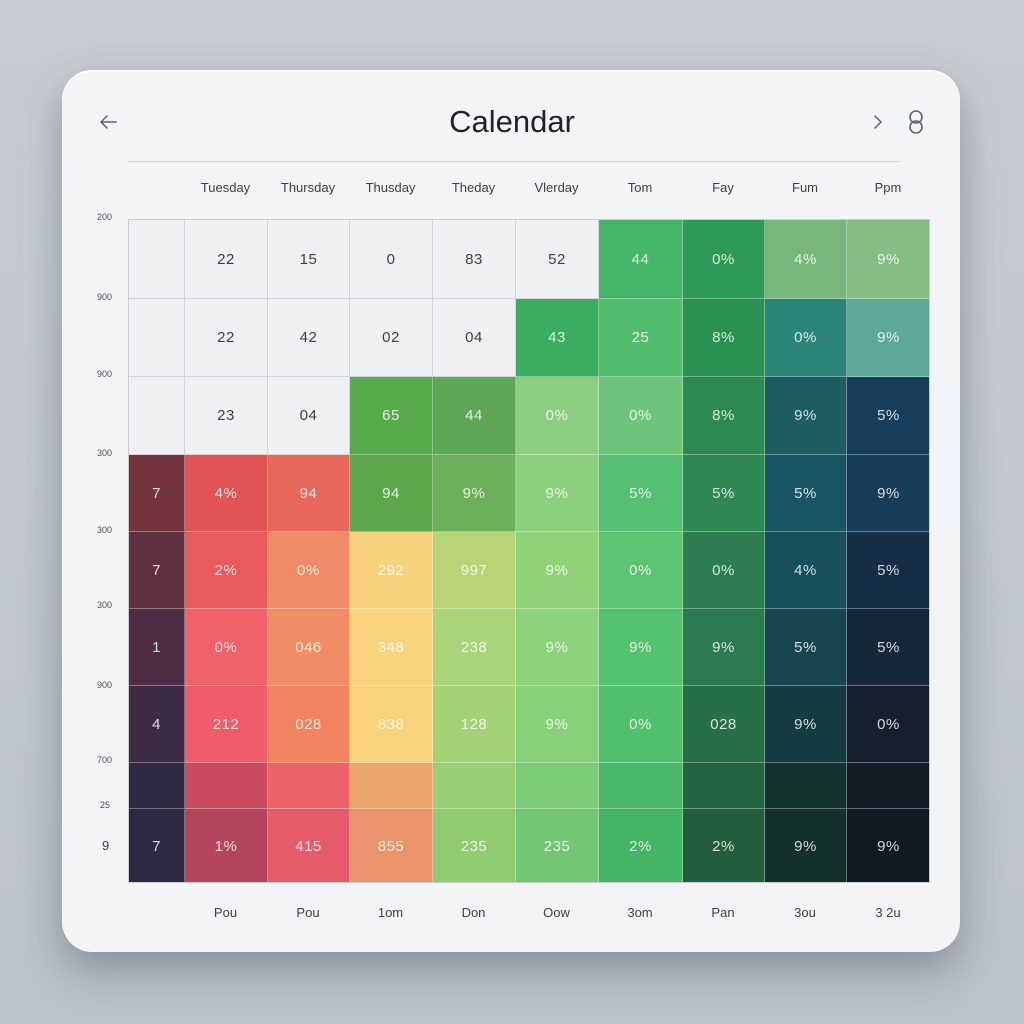  What do you see at coordinates (309, 845) in the screenshot?
I see `calendar-cell: 415` at bounding box center [309, 845].